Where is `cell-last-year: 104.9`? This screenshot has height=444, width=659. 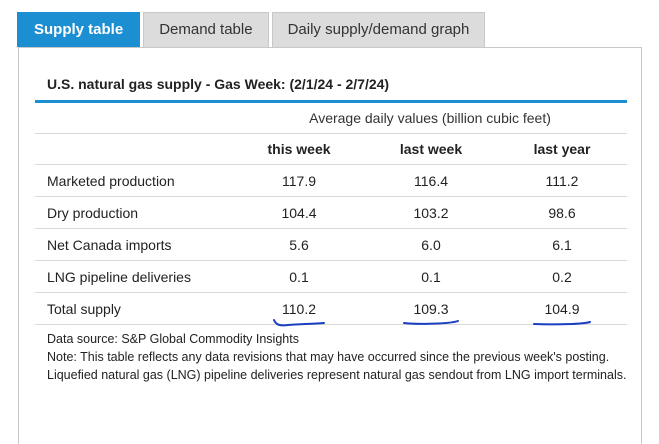
cell-last-year: 104.9 is located at coordinates (562, 312).